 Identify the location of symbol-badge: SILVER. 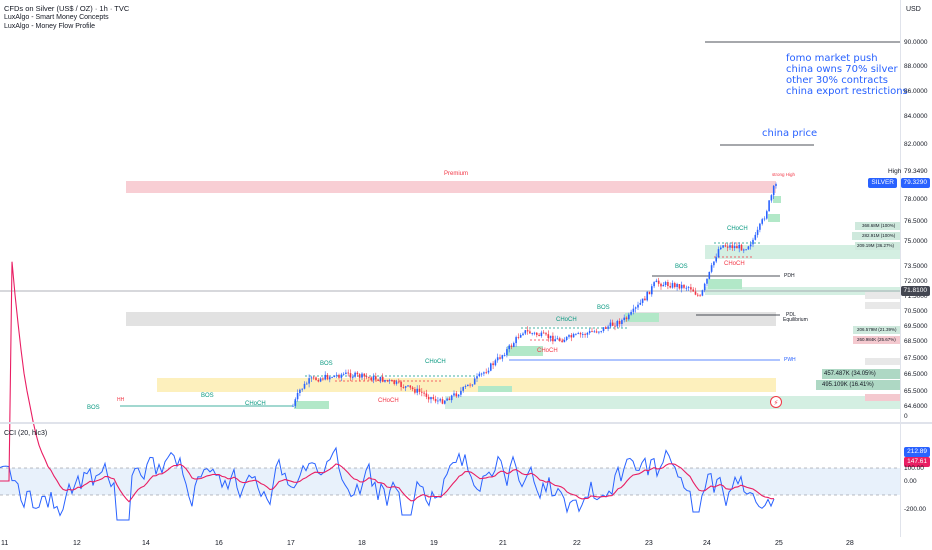
(882, 183).